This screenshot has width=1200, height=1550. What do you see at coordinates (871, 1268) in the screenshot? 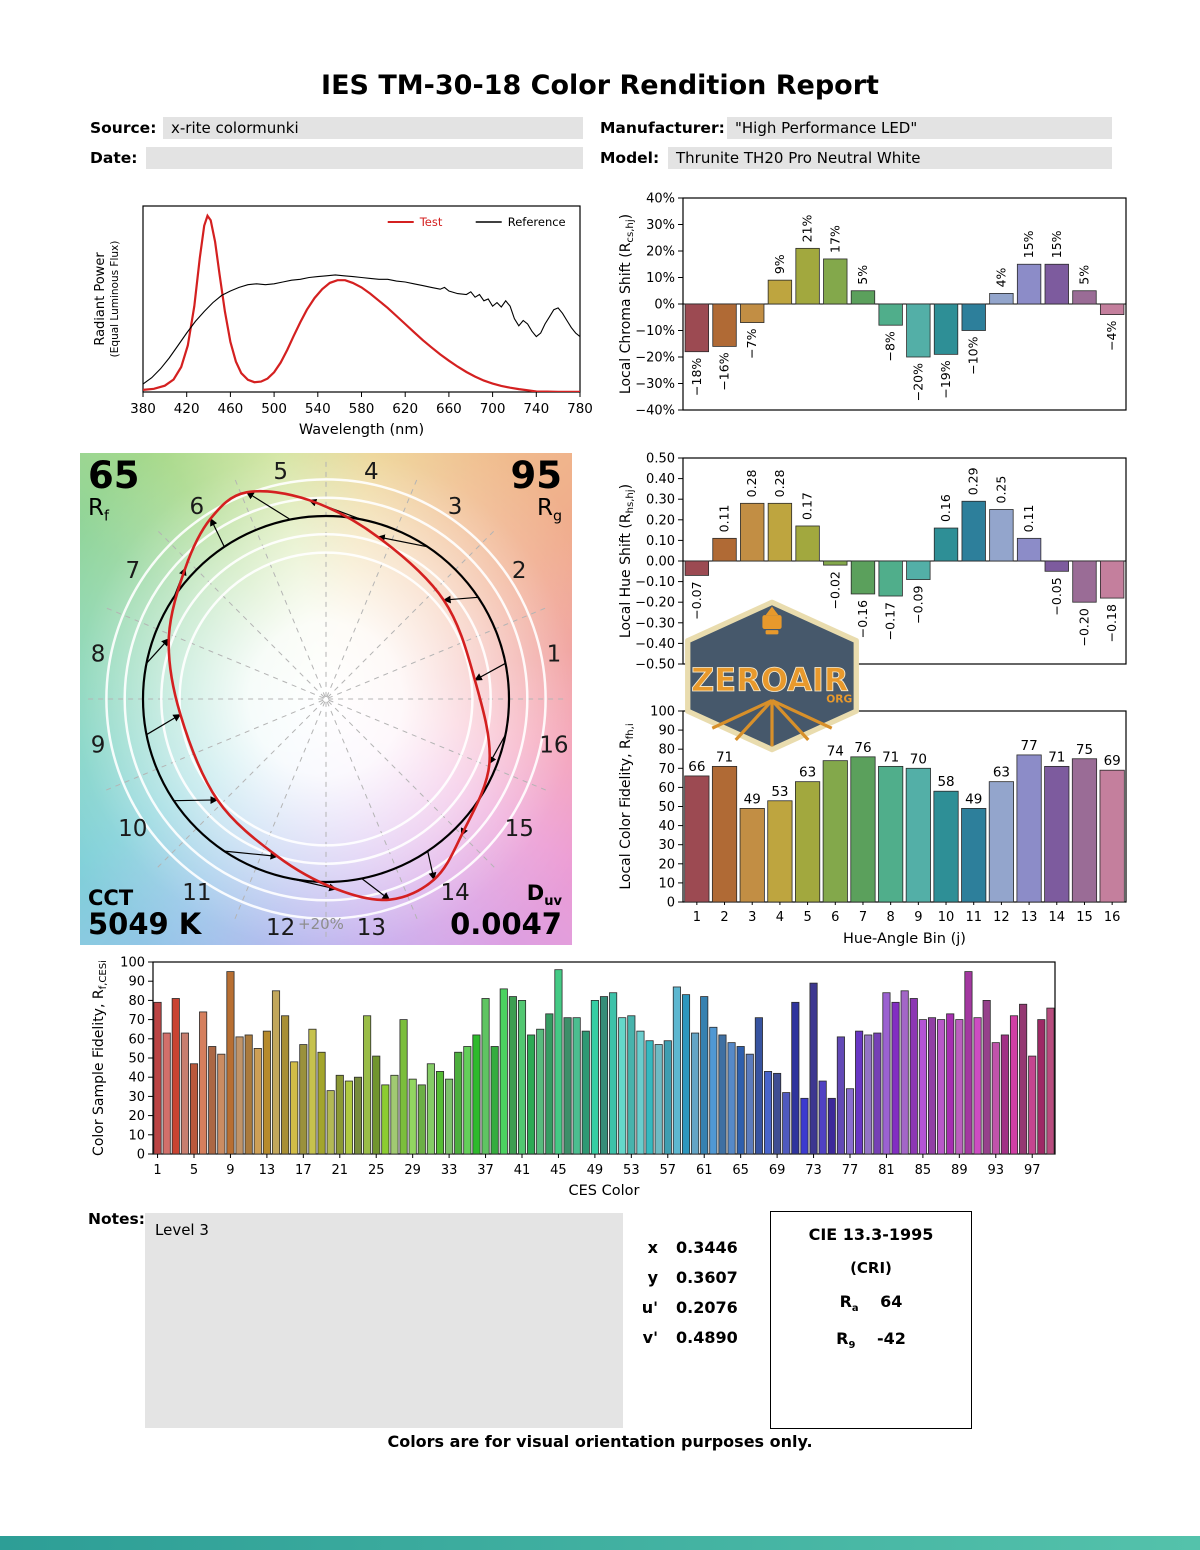
I see `cri-subtitle: (CRI)` at bounding box center [871, 1268].